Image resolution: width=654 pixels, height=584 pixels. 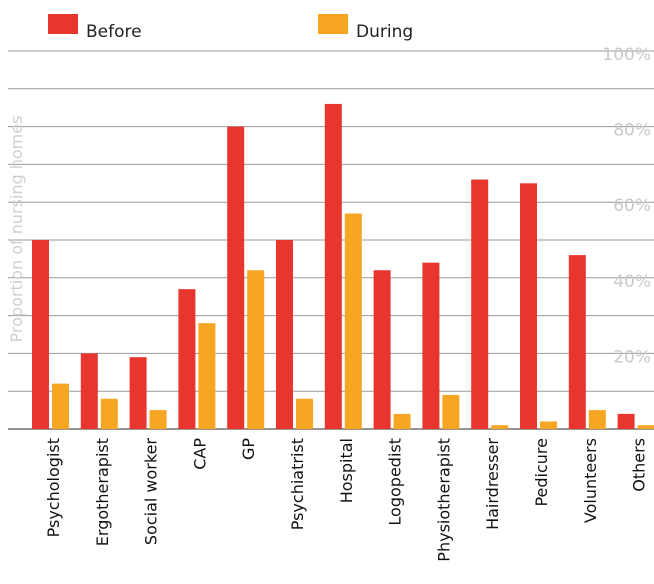 What do you see at coordinates (346, 470) in the screenshot?
I see `x-tick-label: Hospital` at bounding box center [346, 470].